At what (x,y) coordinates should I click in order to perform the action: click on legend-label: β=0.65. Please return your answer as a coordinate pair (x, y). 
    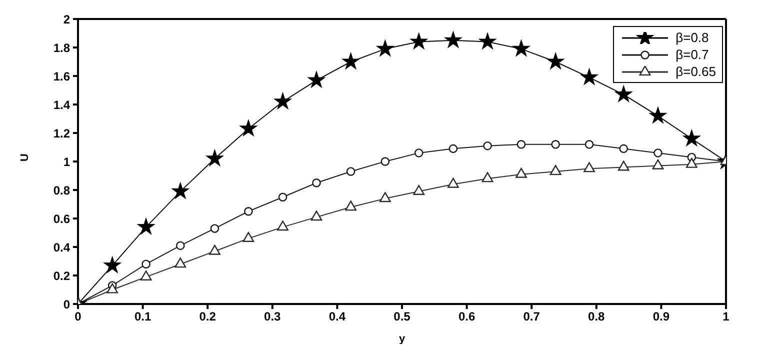
    Looking at the image, I should click on (696, 71).